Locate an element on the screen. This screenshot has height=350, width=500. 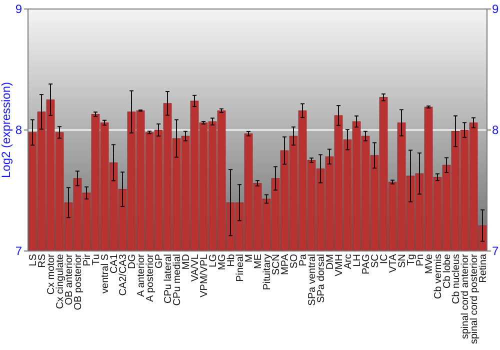
x-tick-label: DG is located at coordinates (132, 261).